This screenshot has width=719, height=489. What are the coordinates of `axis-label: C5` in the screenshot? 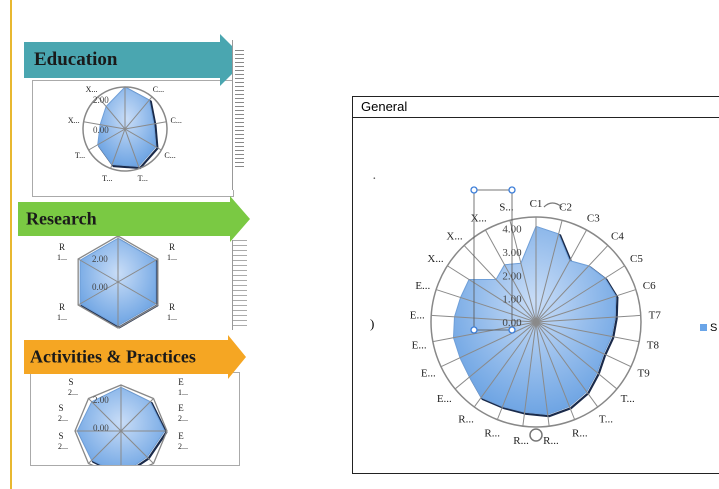 It's located at (636, 259).